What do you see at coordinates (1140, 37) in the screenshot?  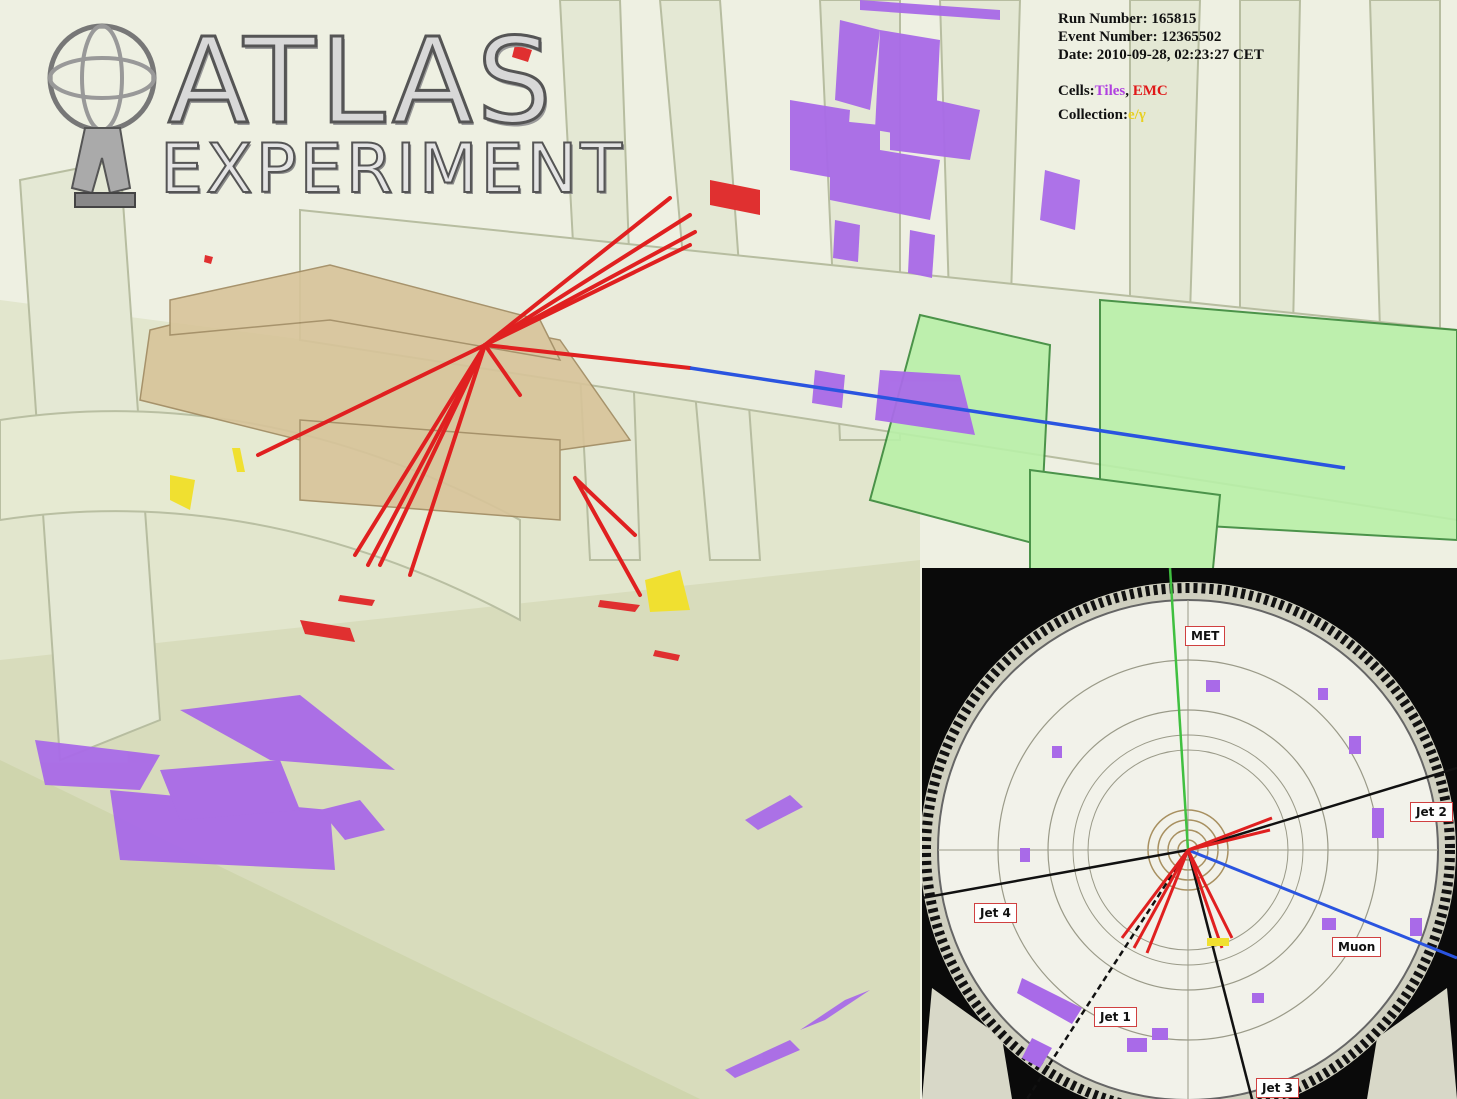 I see `event-number: Event Number: 12365502` at bounding box center [1140, 37].